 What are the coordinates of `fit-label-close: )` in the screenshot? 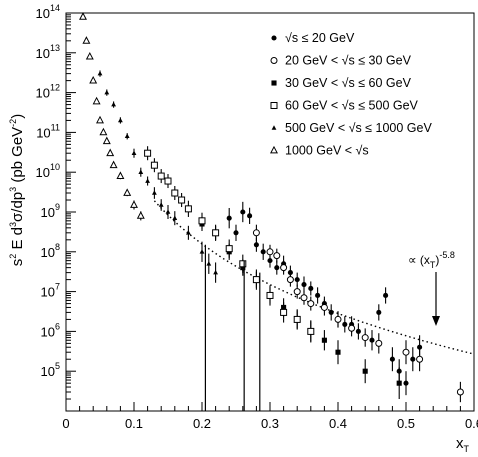 It's located at (437, 260).